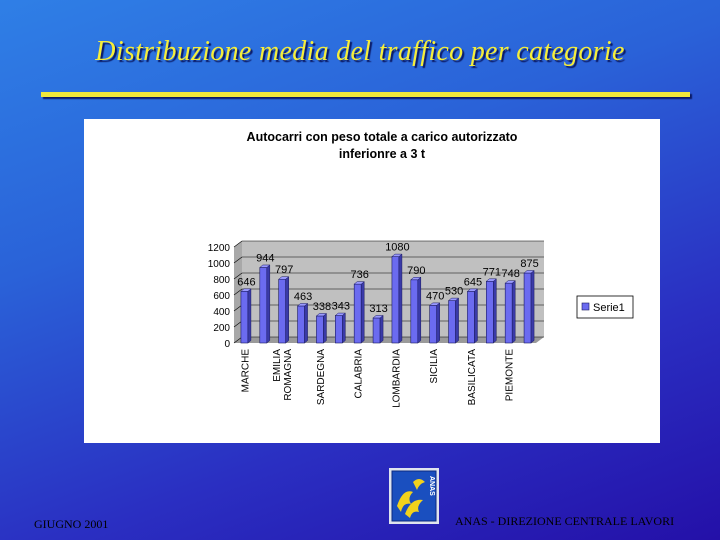 Image resolution: width=720 pixels, height=540 pixels. Describe the element at coordinates (221, 296) in the screenshot. I see `y-tick-label: 600` at that location.